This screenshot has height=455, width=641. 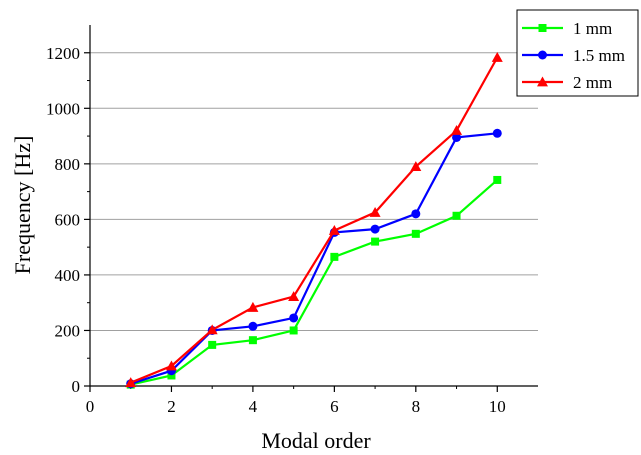 I want to click on y-tick-label: 1000, so click(x=63, y=108).